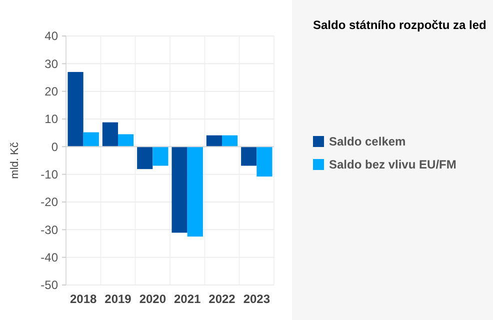  I want to click on x-tick-label: 2019, so click(118, 299).